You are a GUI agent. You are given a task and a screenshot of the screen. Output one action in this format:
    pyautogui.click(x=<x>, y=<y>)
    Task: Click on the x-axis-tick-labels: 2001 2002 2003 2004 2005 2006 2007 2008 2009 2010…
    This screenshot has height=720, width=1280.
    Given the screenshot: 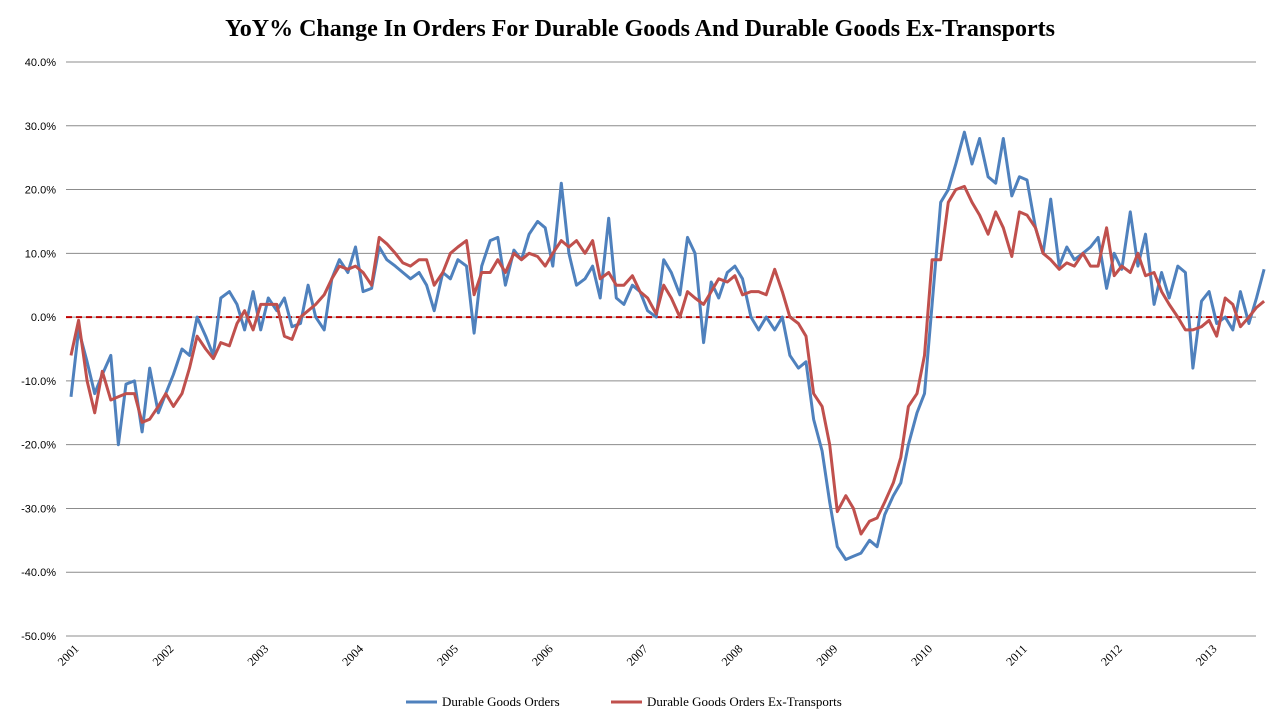 What is the action you would take?
    pyautogui.click(x=637, y=655)
    